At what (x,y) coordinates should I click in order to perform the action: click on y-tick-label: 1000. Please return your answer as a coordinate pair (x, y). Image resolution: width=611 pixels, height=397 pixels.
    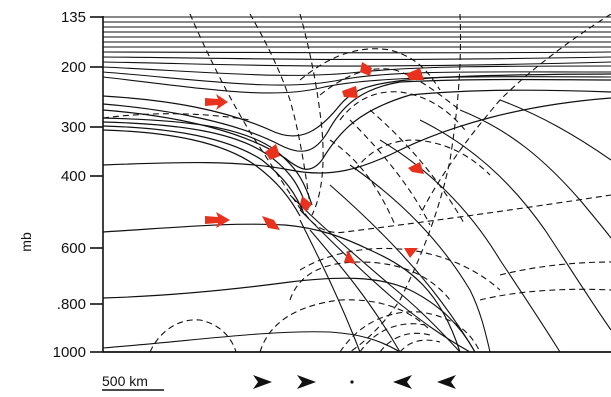
    Looking at the image, I should click on (69, 352).